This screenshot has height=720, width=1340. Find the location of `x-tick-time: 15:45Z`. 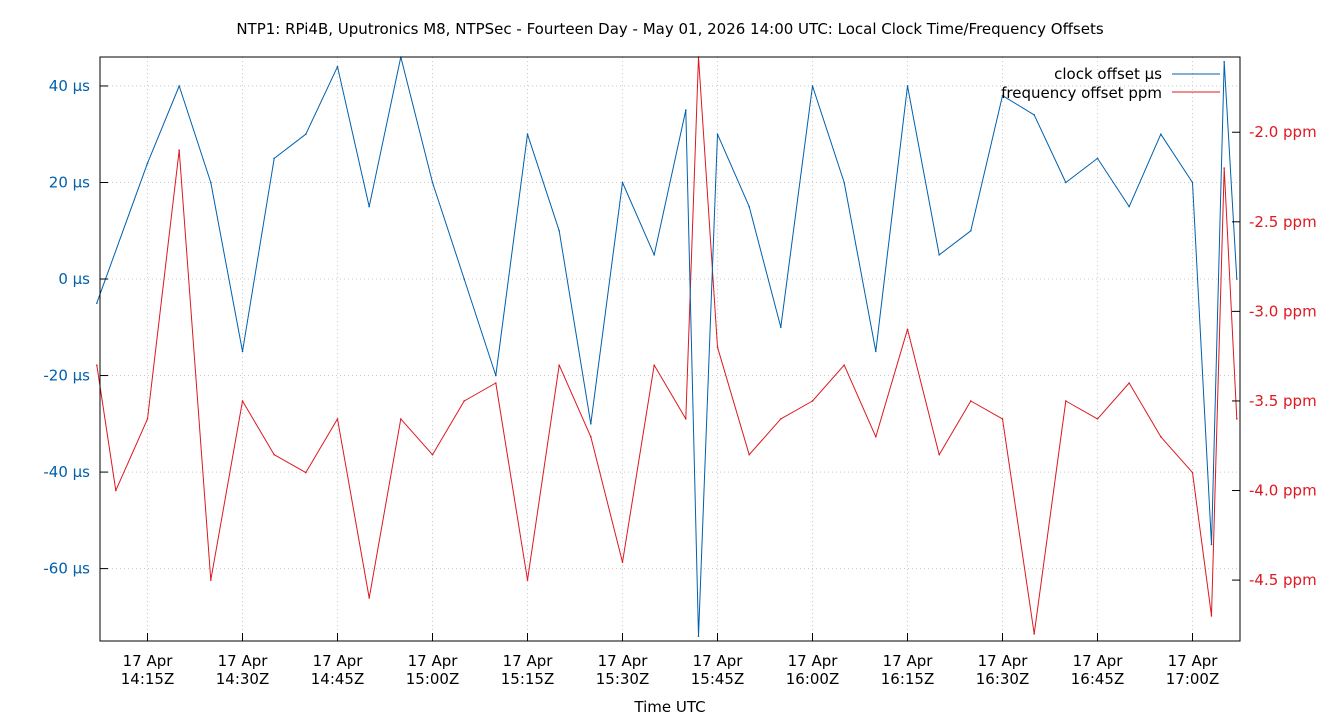

x-tick-time: 15:45Z is located at coordinates (718, 679).